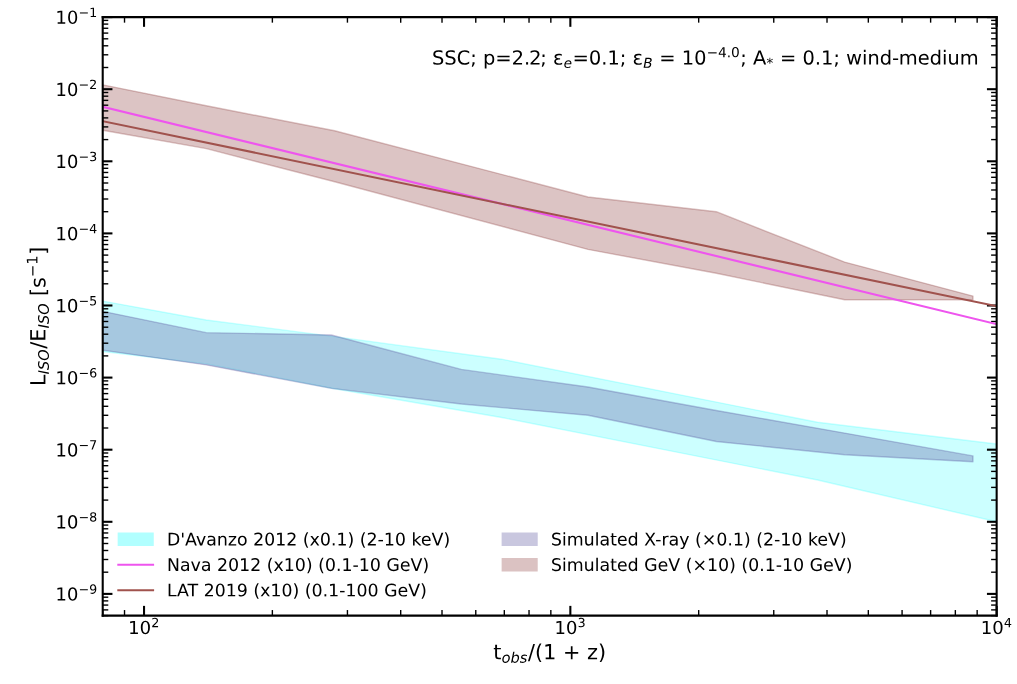 This screenshot has width=1017, height=684. What do you see at coordinates (77, 232) in the screenshot?
I see `y-tick-label: 10$^{−4}$` at bounding box center [77, 232].